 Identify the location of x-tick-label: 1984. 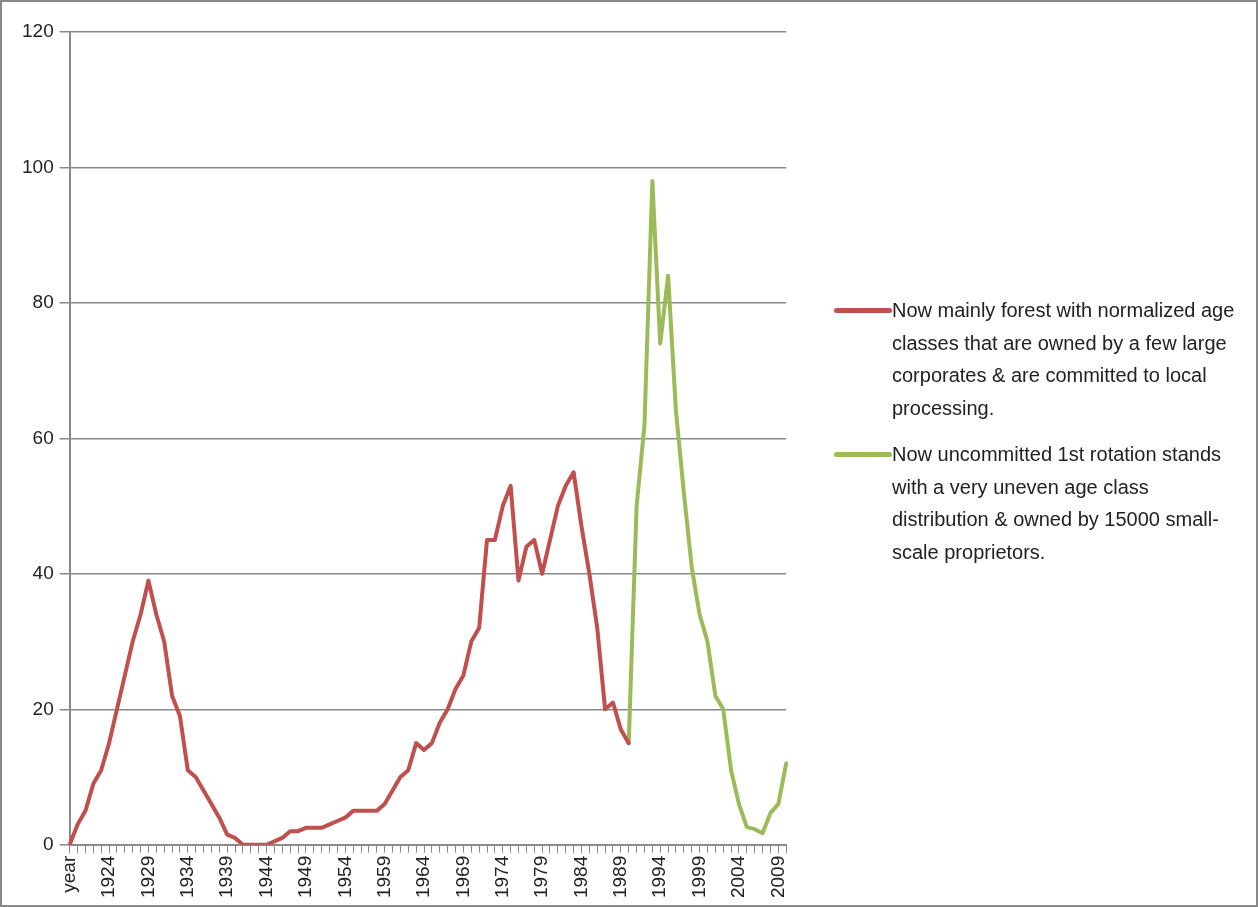
(580, 877).